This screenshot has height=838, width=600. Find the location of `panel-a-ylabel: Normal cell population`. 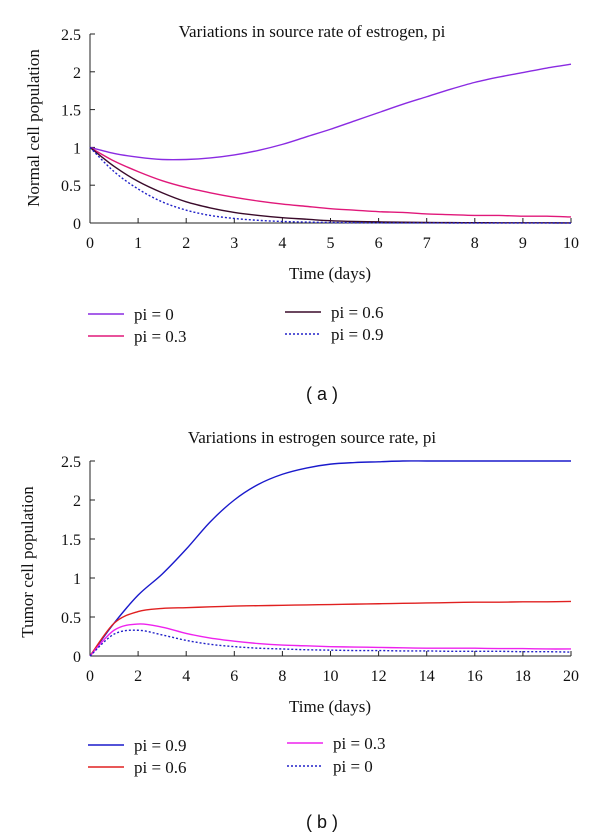

panel-a-ylabel: Normal cell population is located at coordinates (33, 128).